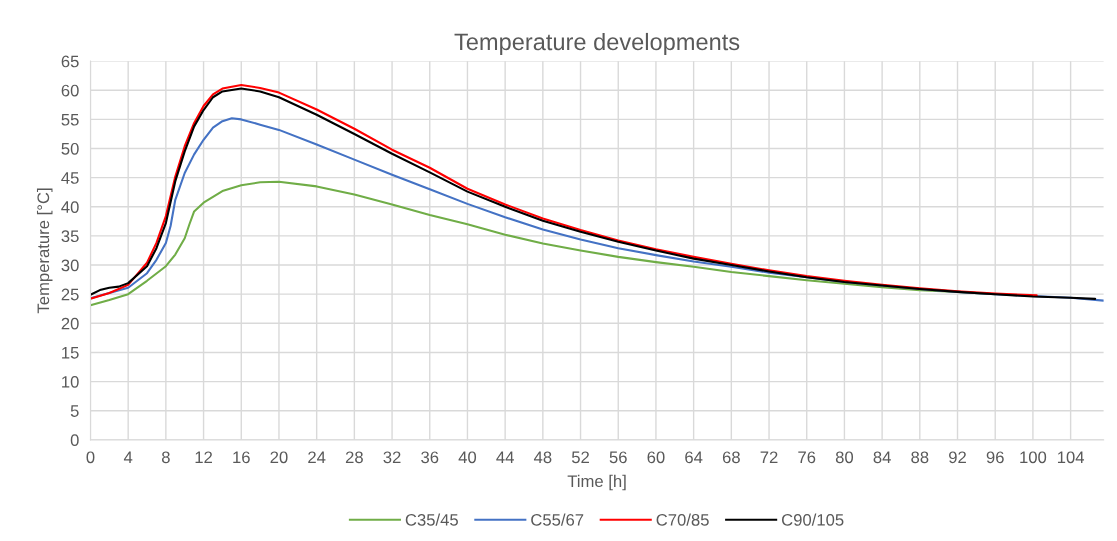 Image resolution: width=1117 pixels, height=541 pixels. I want to click on y-tick-label: 5, so click(74, 411).